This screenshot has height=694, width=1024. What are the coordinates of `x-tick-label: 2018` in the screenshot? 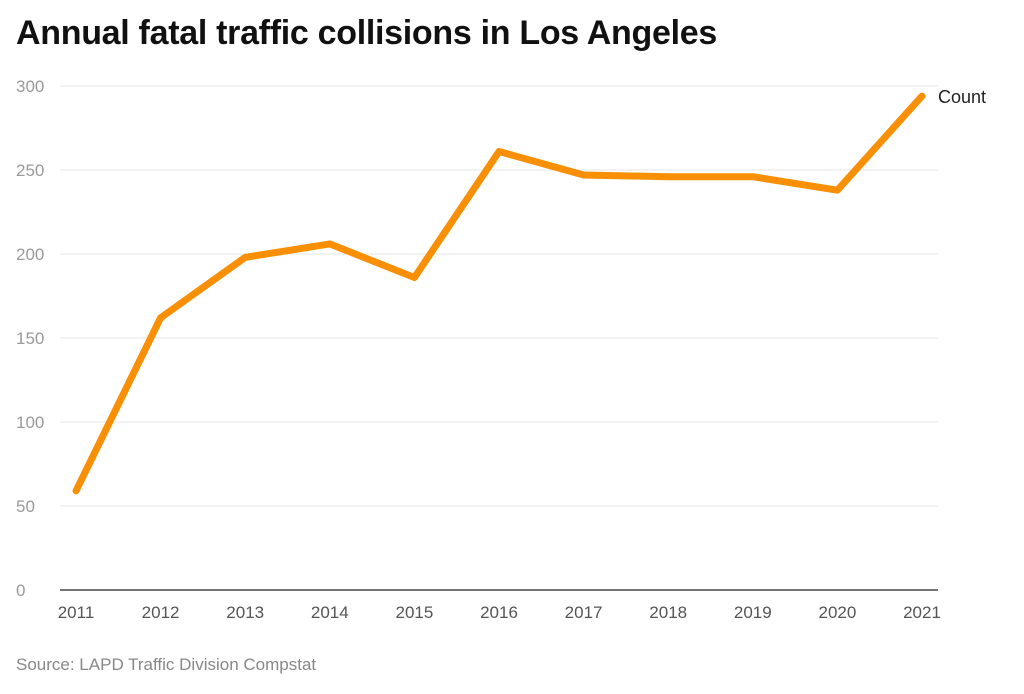 It's located at (668, 612).